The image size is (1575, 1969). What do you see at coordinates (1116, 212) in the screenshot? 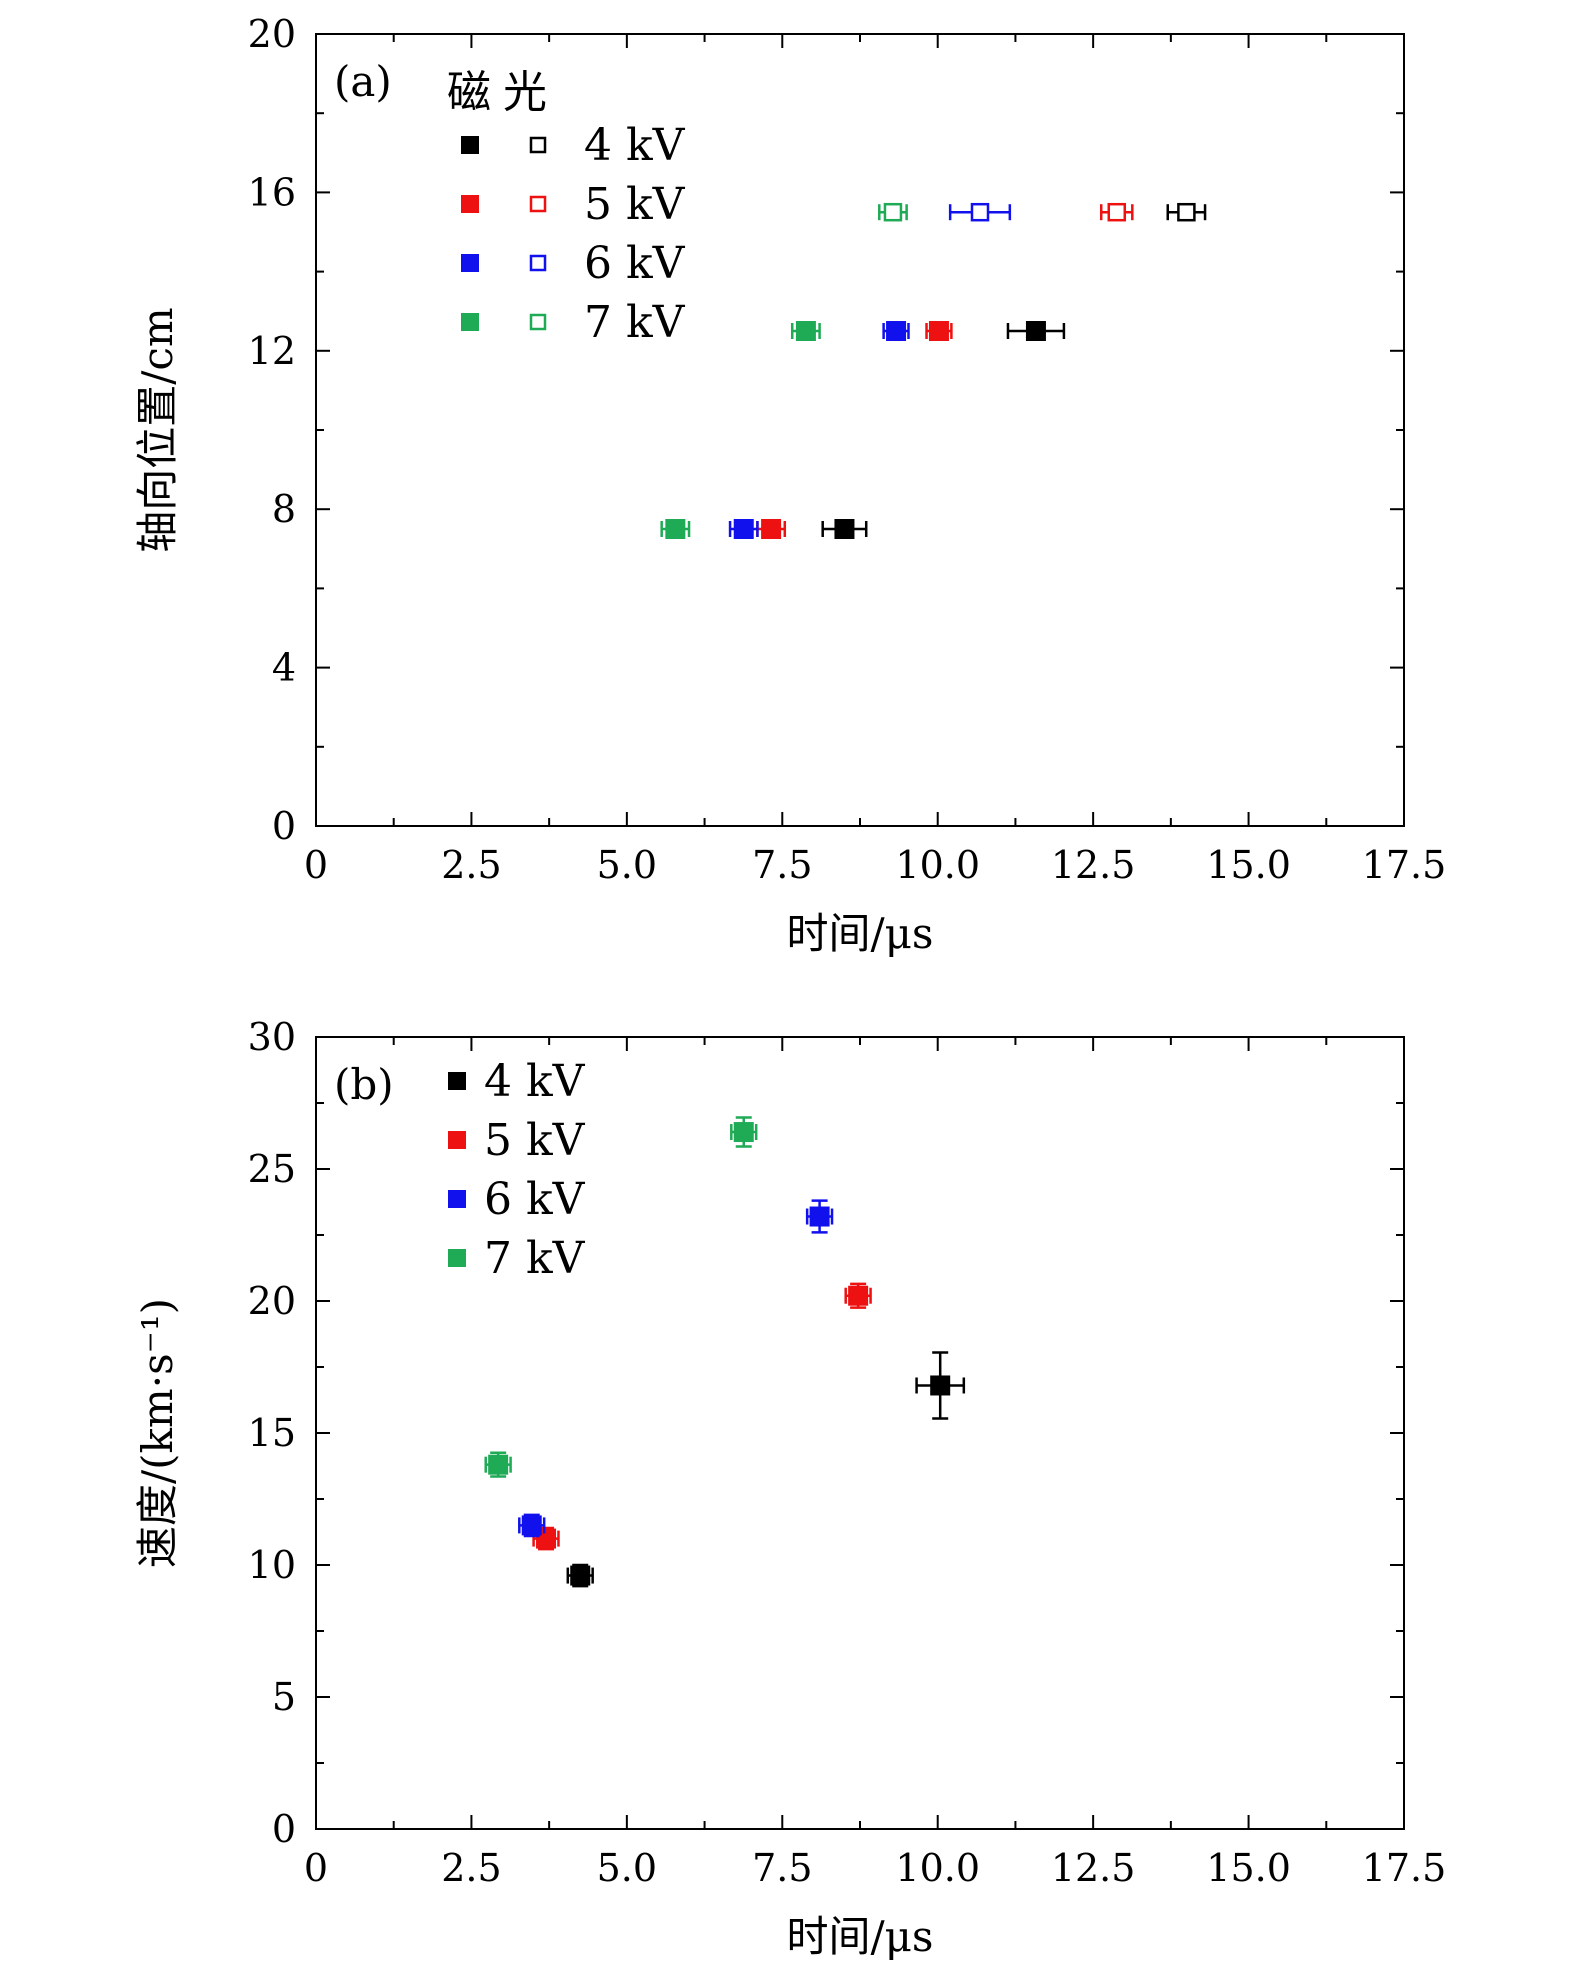
I see `series-5-kV-光` at bounding box center [1116, 212].